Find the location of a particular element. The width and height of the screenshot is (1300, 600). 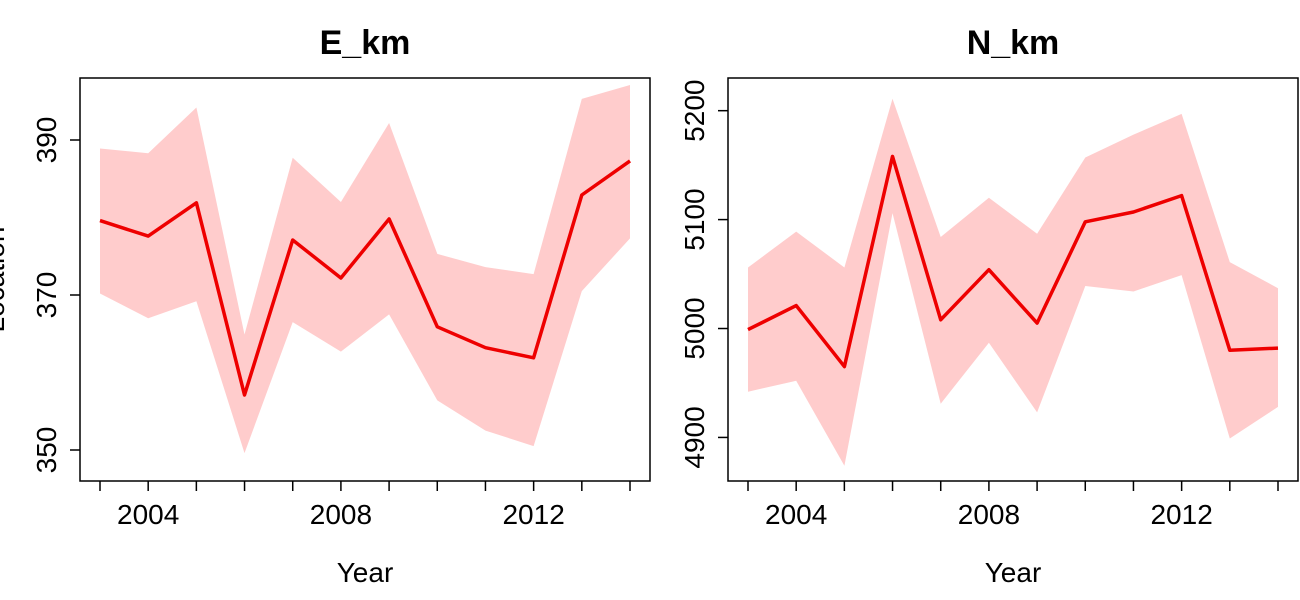

y-tick-label: 5100 is located at coordinates (694, 219).